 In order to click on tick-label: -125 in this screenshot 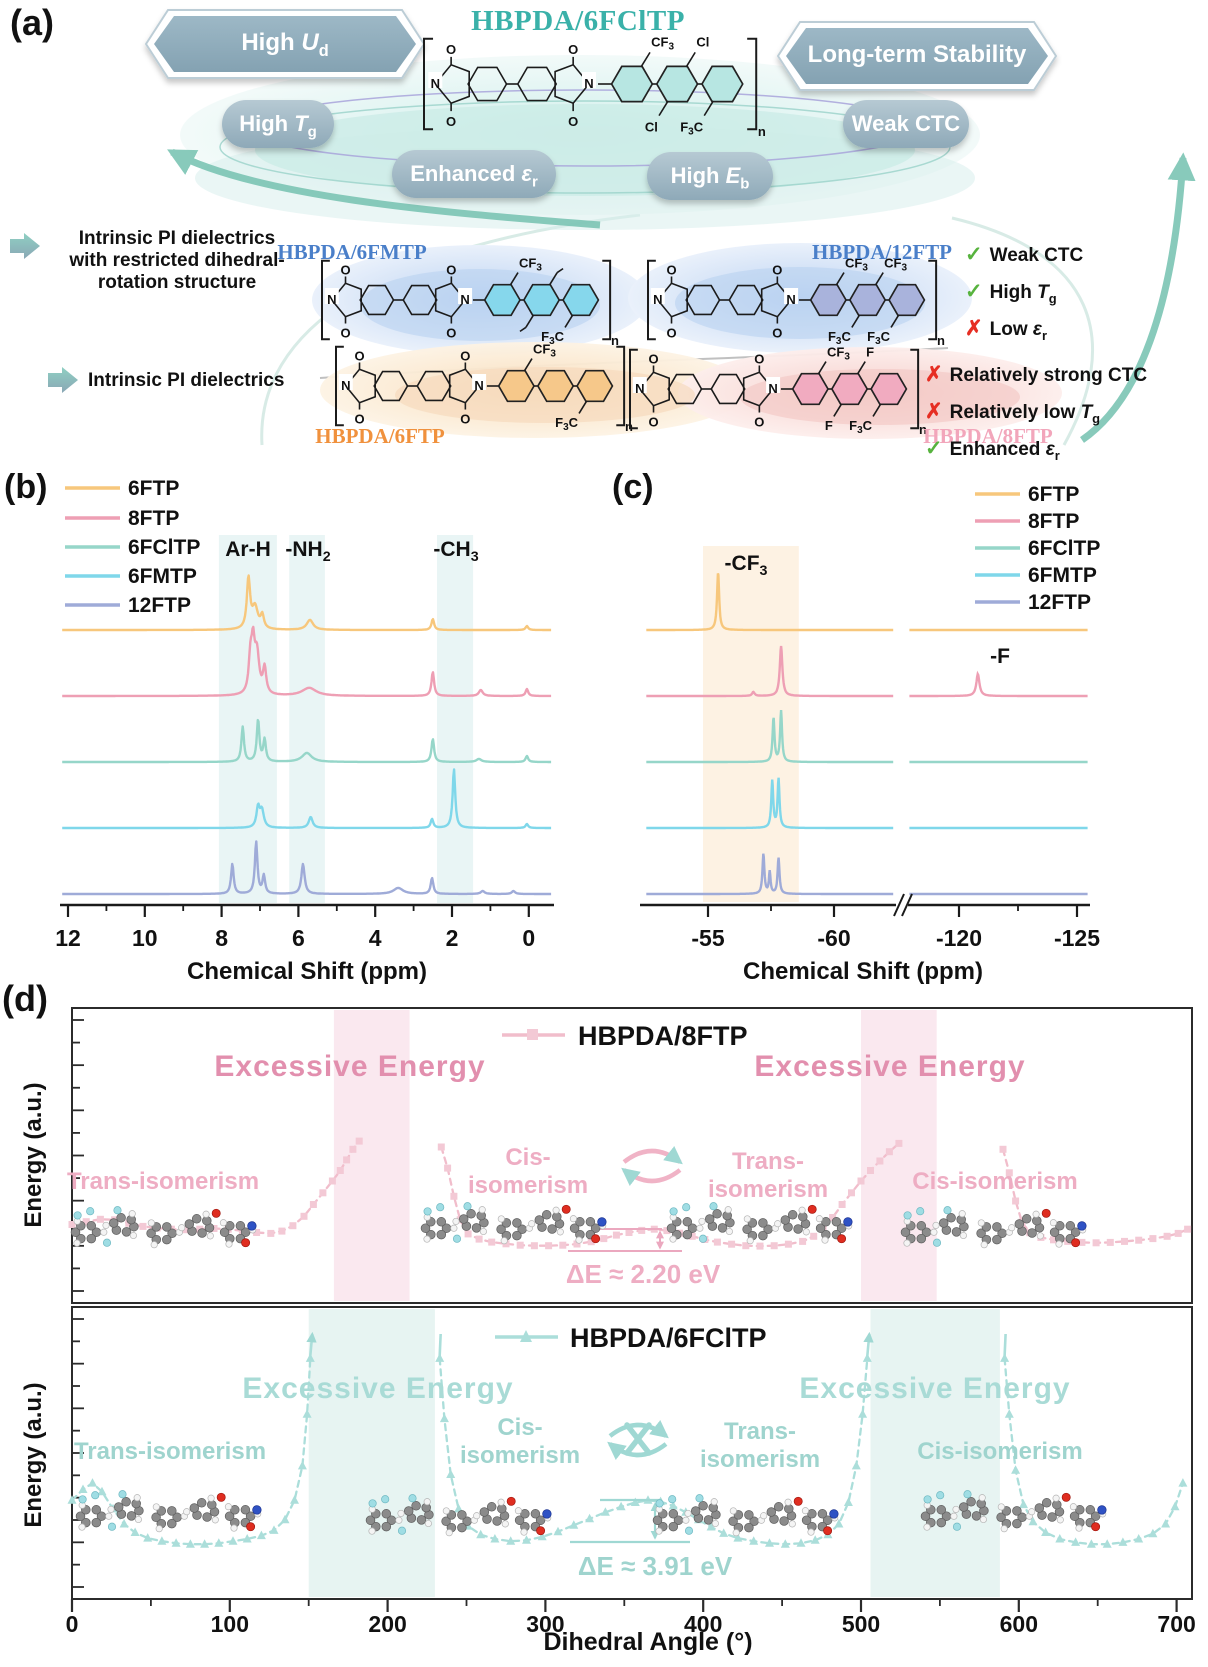, I will do `click(1077, 938)`.